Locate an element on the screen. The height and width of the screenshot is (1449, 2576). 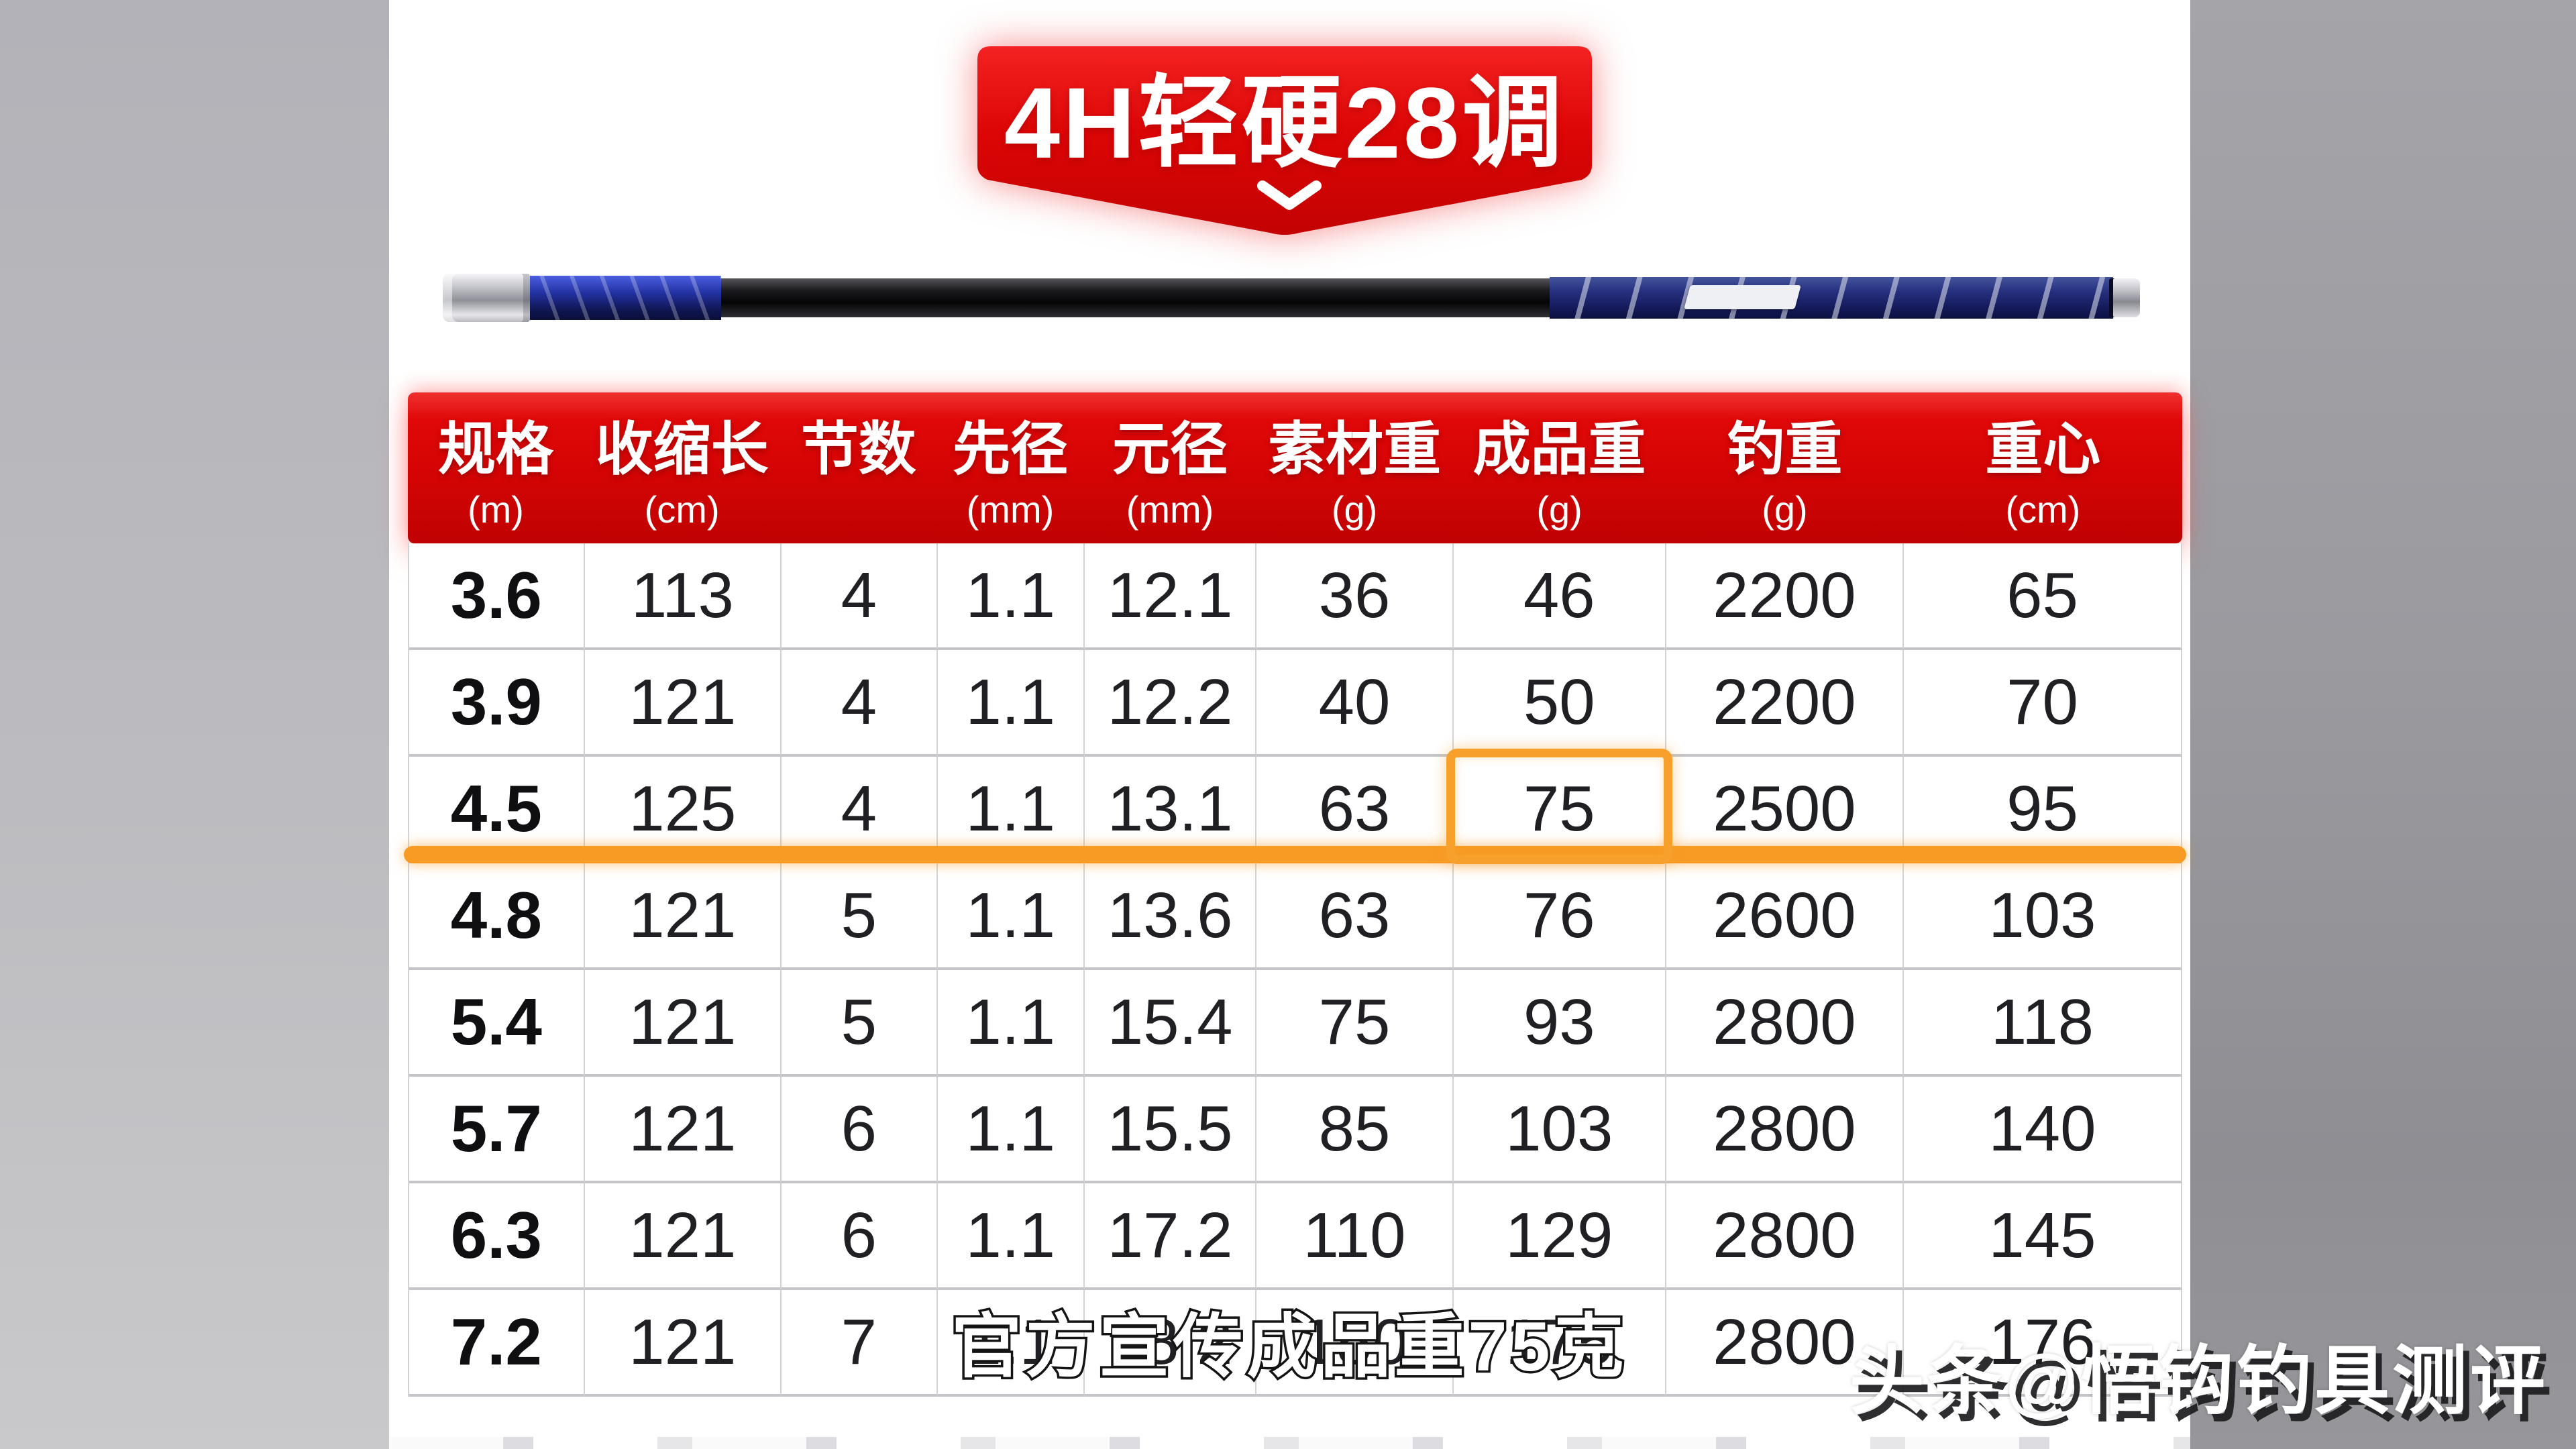
cell-r7-c6: 175 is located at coordinates (1559, 1343).